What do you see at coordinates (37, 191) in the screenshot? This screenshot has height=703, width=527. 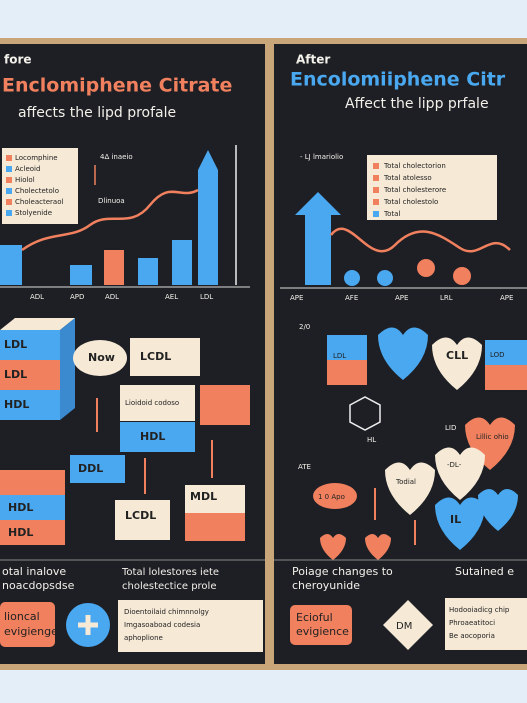 I see `legend-item: Cholectetolo` at bounding box center [37, 191].